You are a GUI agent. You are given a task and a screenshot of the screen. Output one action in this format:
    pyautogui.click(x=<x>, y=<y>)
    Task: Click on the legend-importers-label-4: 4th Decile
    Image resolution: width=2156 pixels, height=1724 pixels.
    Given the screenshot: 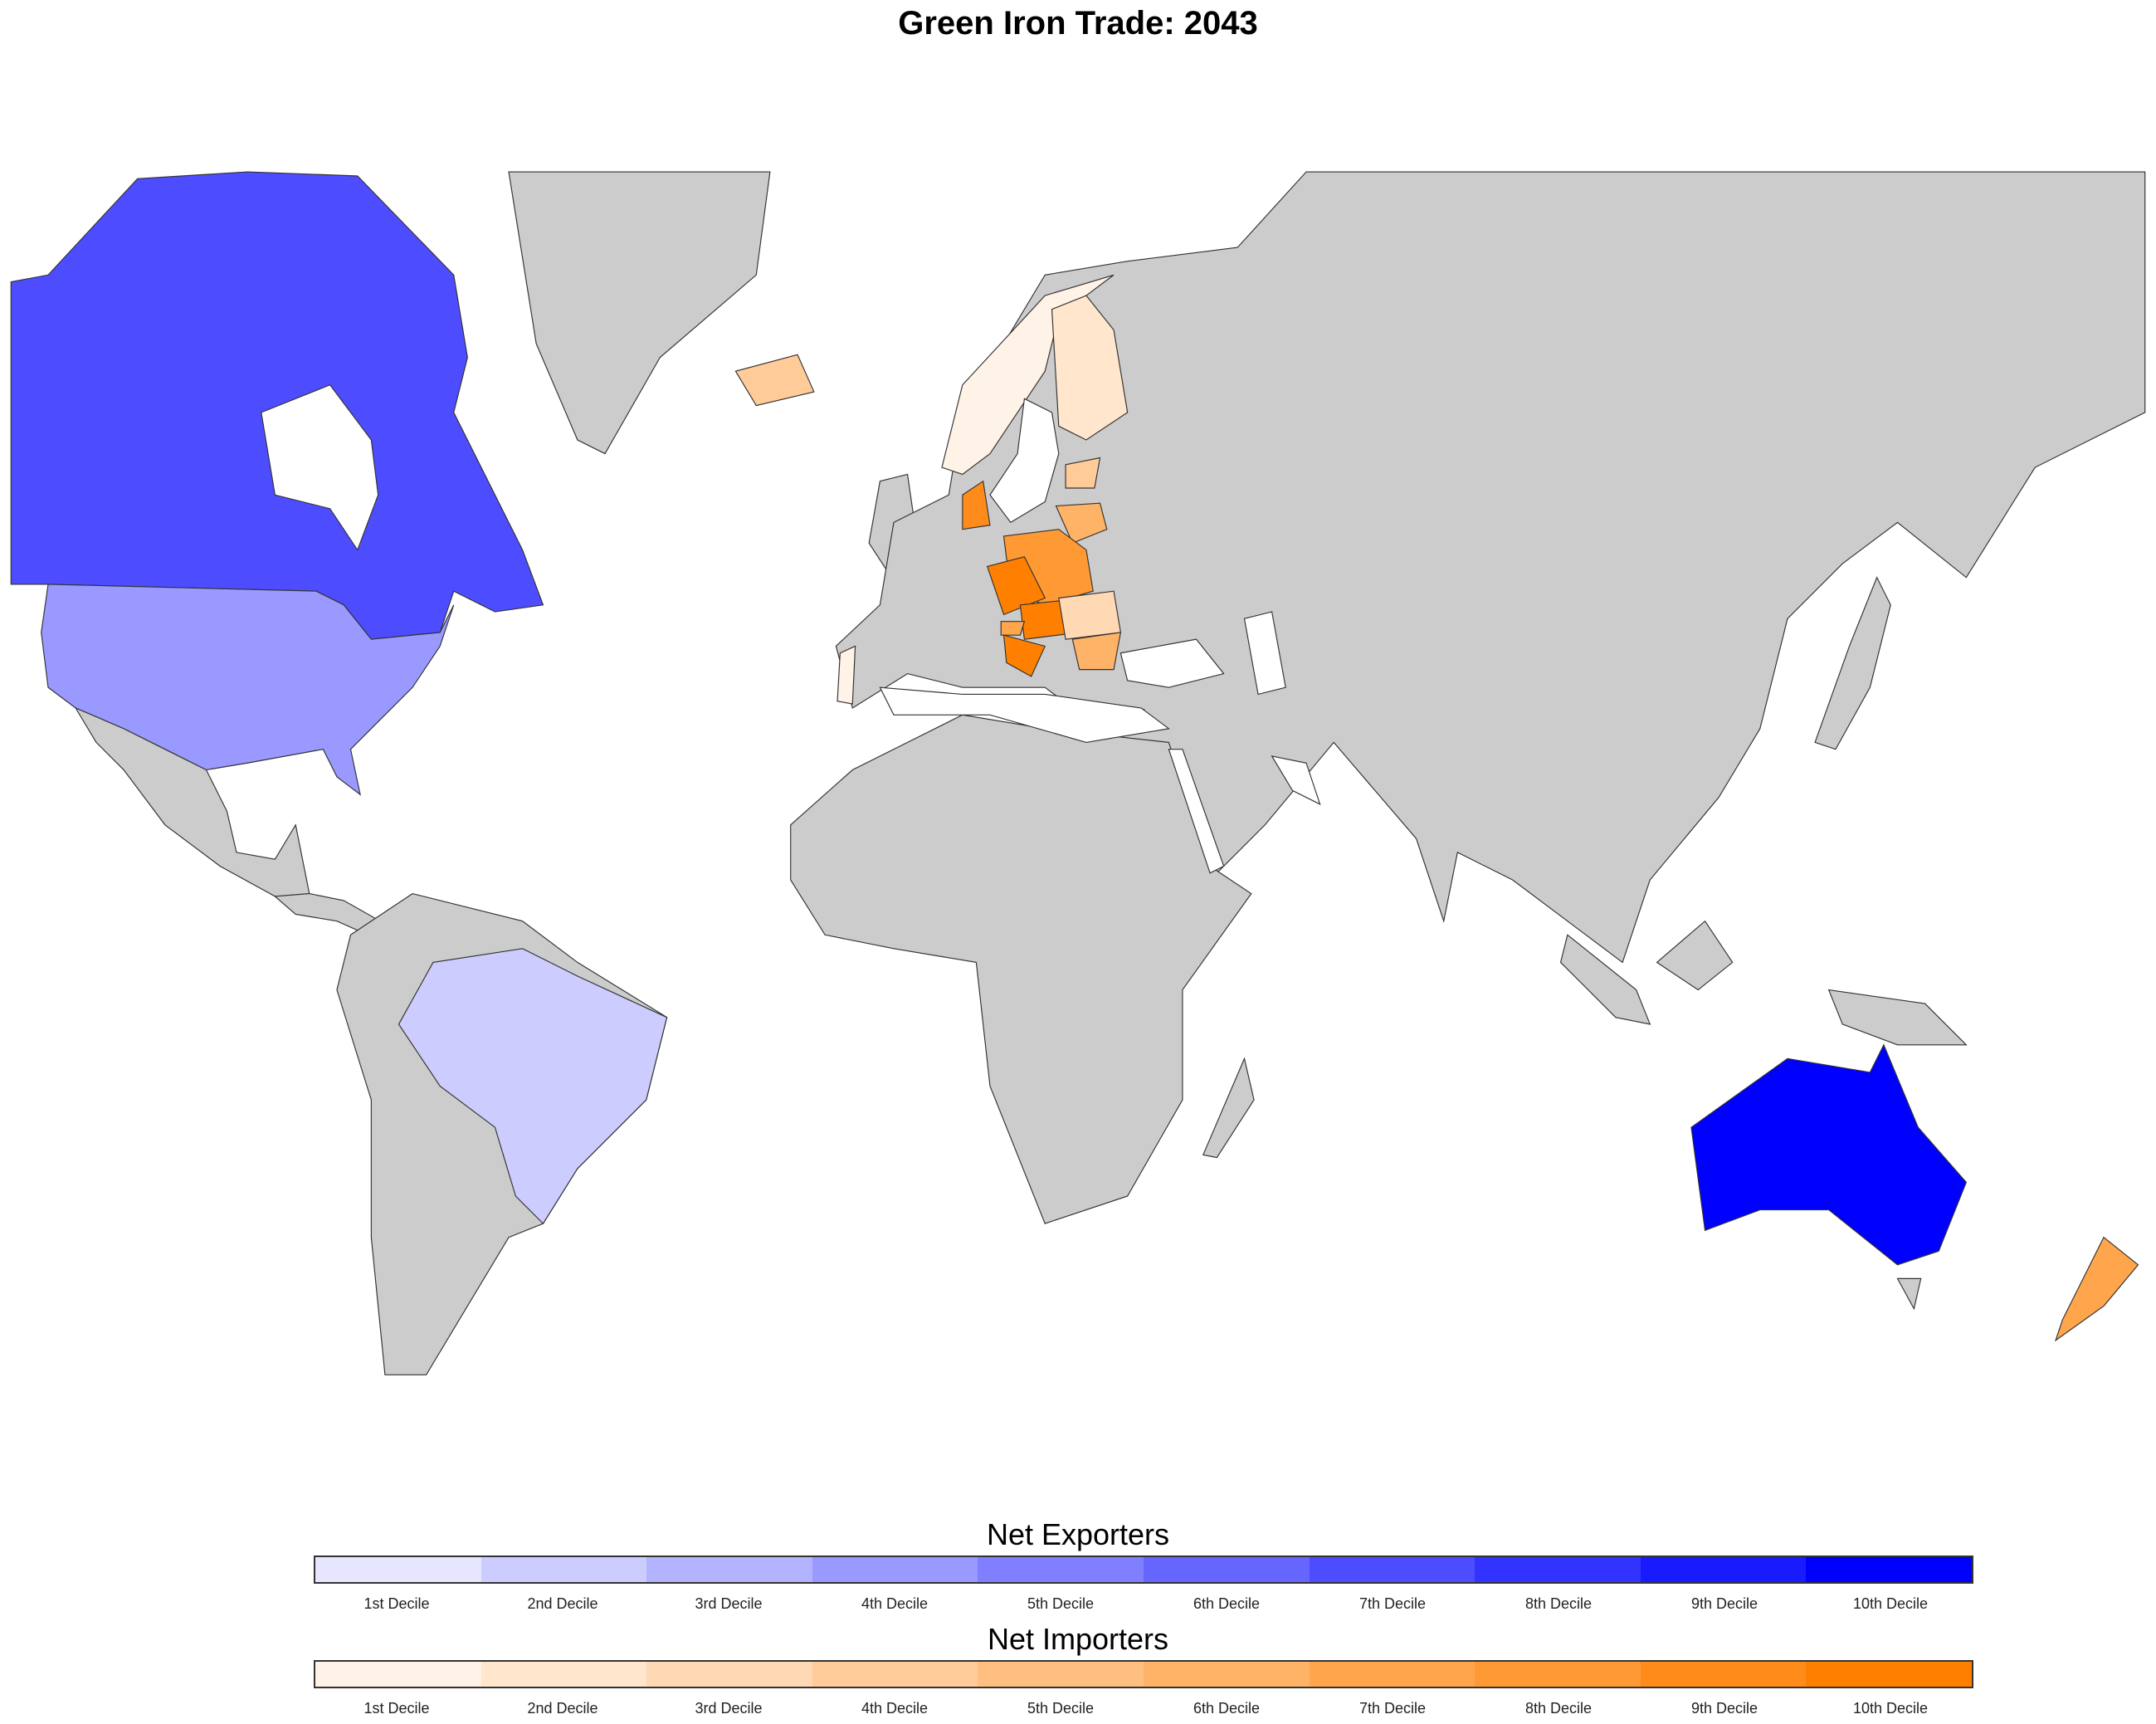 What is the action you would take?
    pyautogui.click(x=895, y=1708)
    